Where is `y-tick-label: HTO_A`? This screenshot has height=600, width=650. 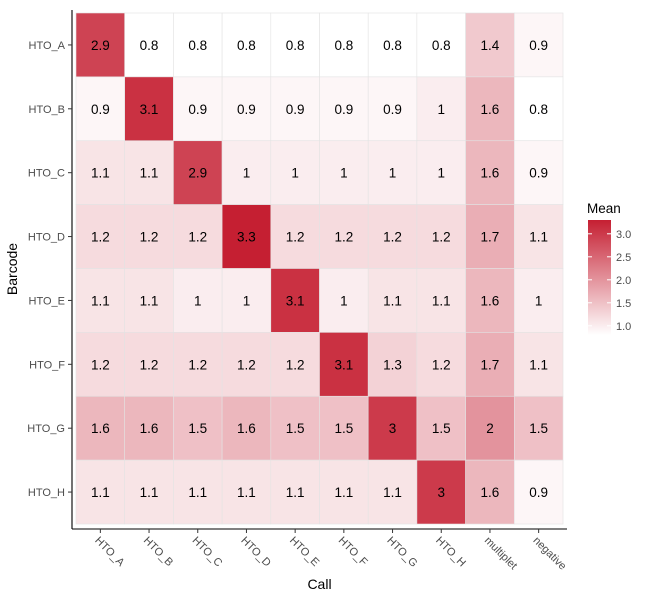 y-tick-label: HTO_A is located at coordinates (47, 46).